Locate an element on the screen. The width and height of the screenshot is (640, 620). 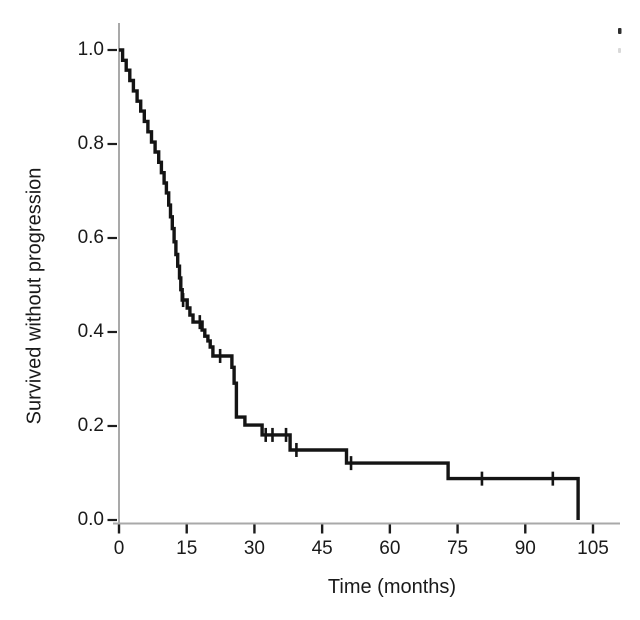
x-tick-label: 45 is located at coordinates (322, 548).